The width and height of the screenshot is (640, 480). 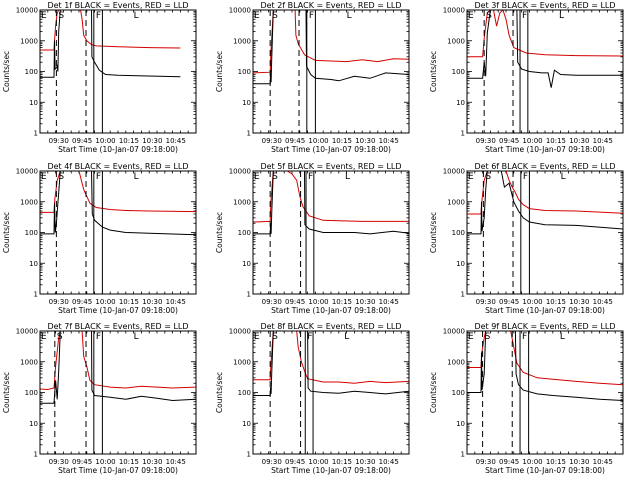 What do you see at coordinates (433, 232) in the screenshot?
I see `y-axis-label: Counts/sec` at bounding box center [433, 232].